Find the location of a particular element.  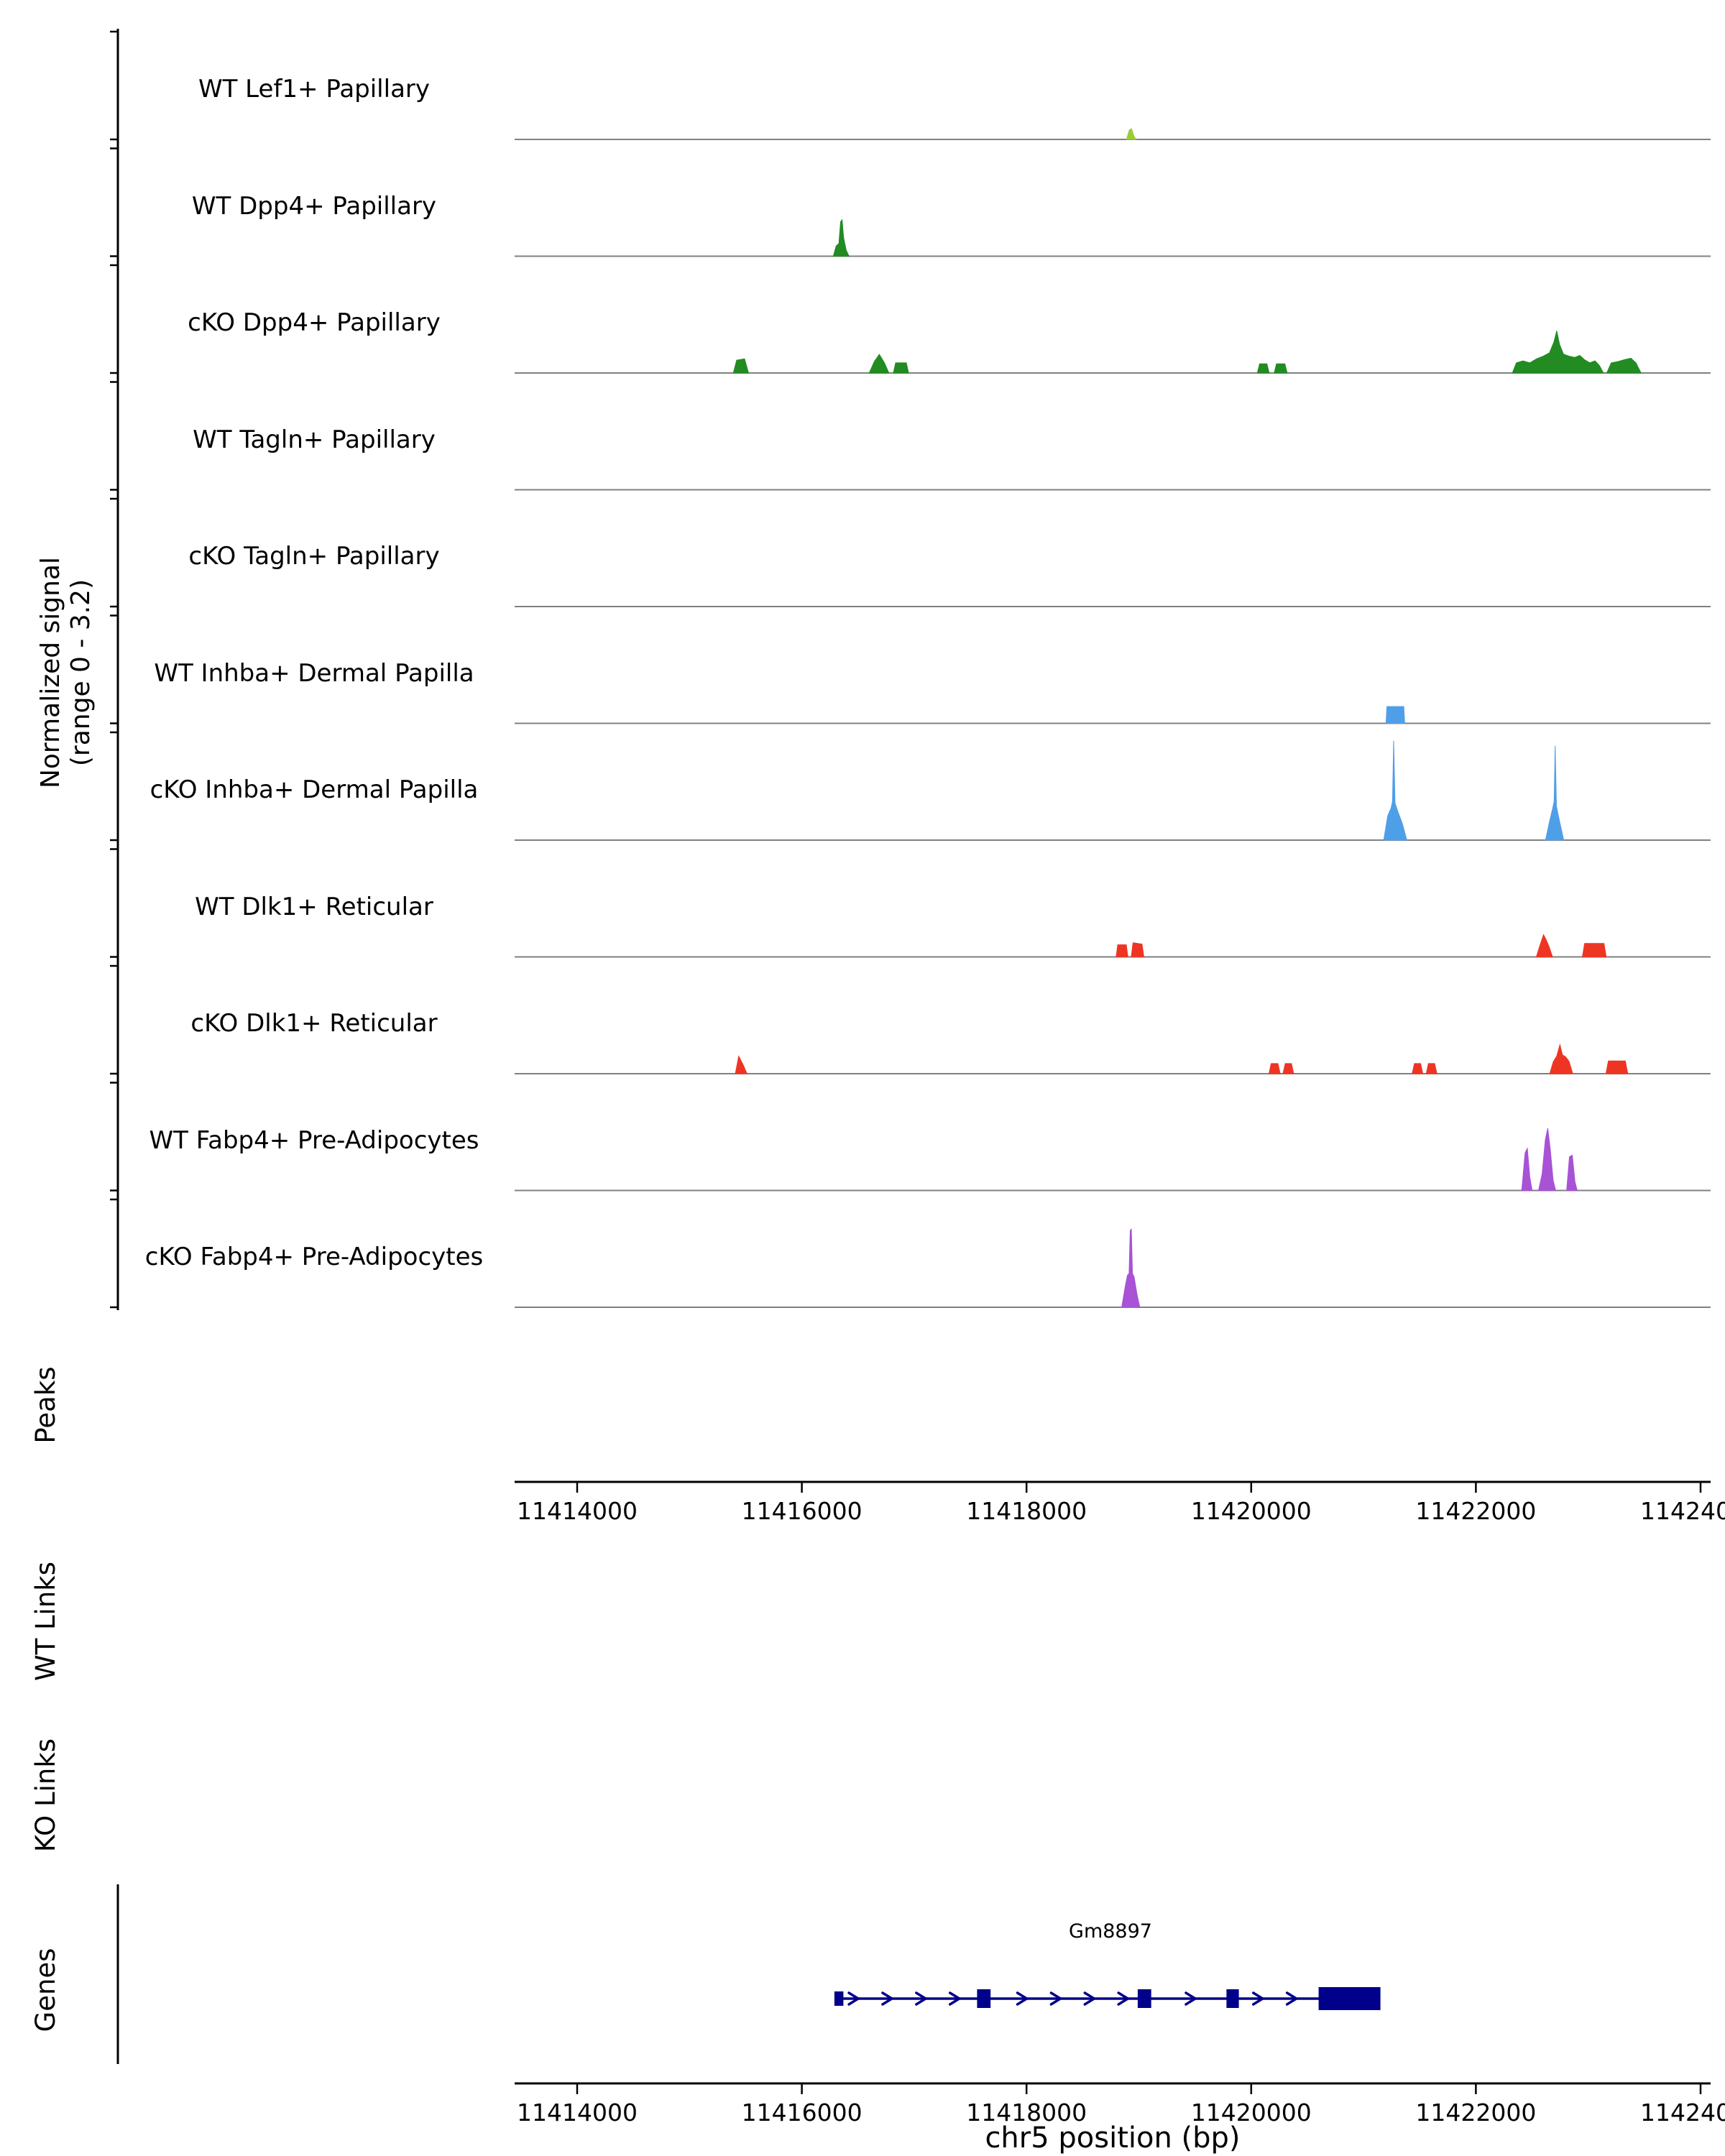

section-label-genes: Genes is located at coordinates (45, 1990).